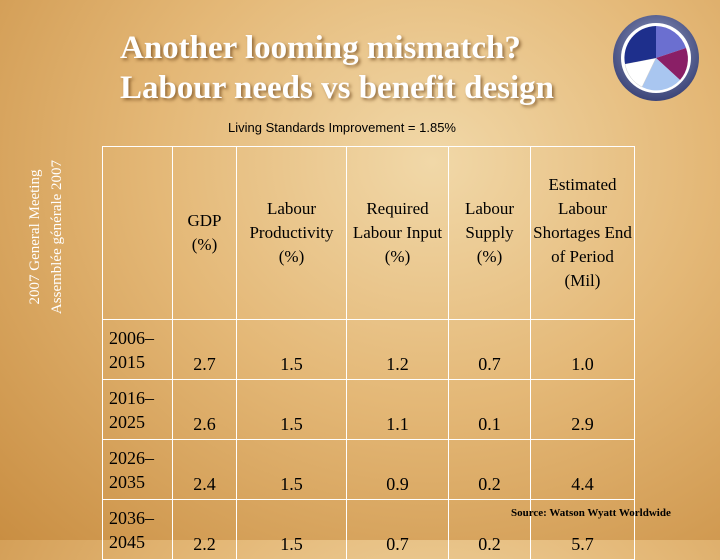  I want to click on table-row: 2026– 2035 2.4 1.5 0.9 0.2 4.4, so click(368, 469).